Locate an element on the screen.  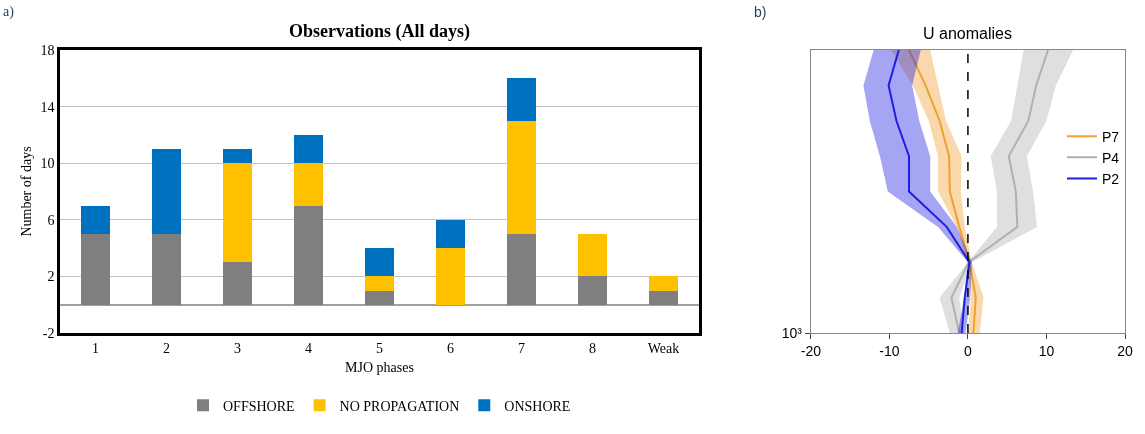
x-tick-label: 20 is located at coordinates (1125, 350).